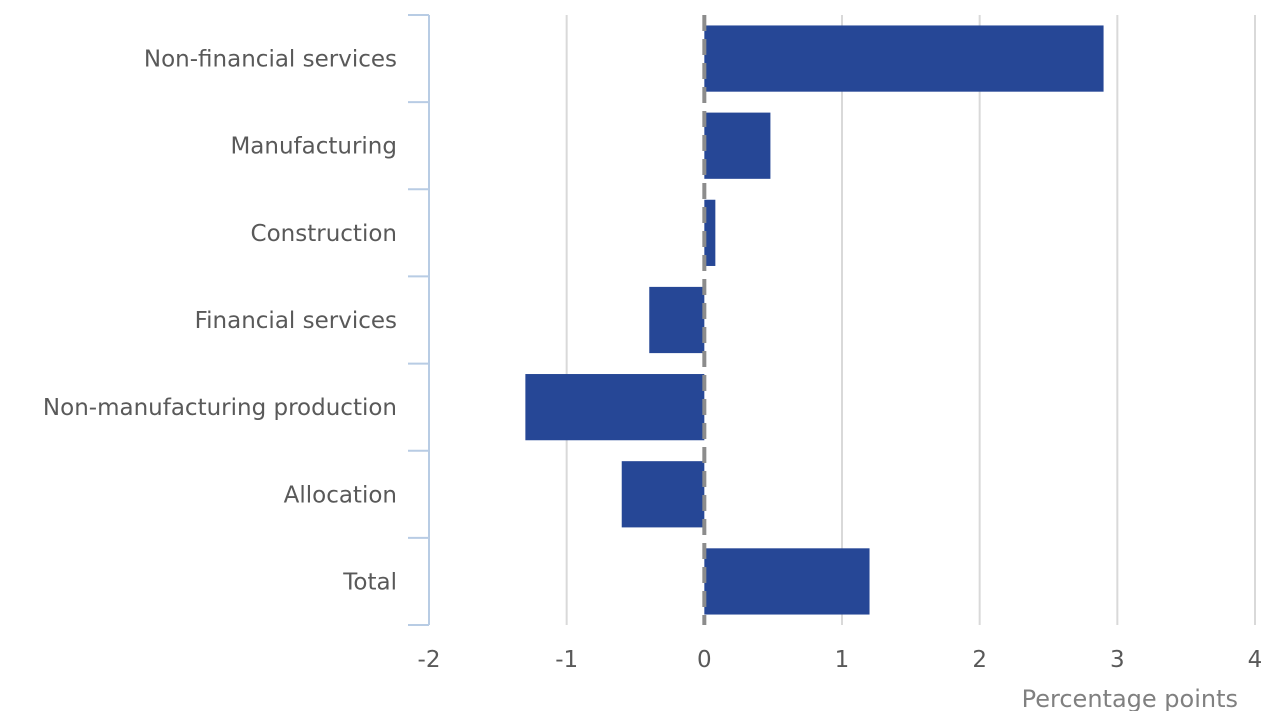  I want to click on x-tick-label: -1, so click(566, 660).